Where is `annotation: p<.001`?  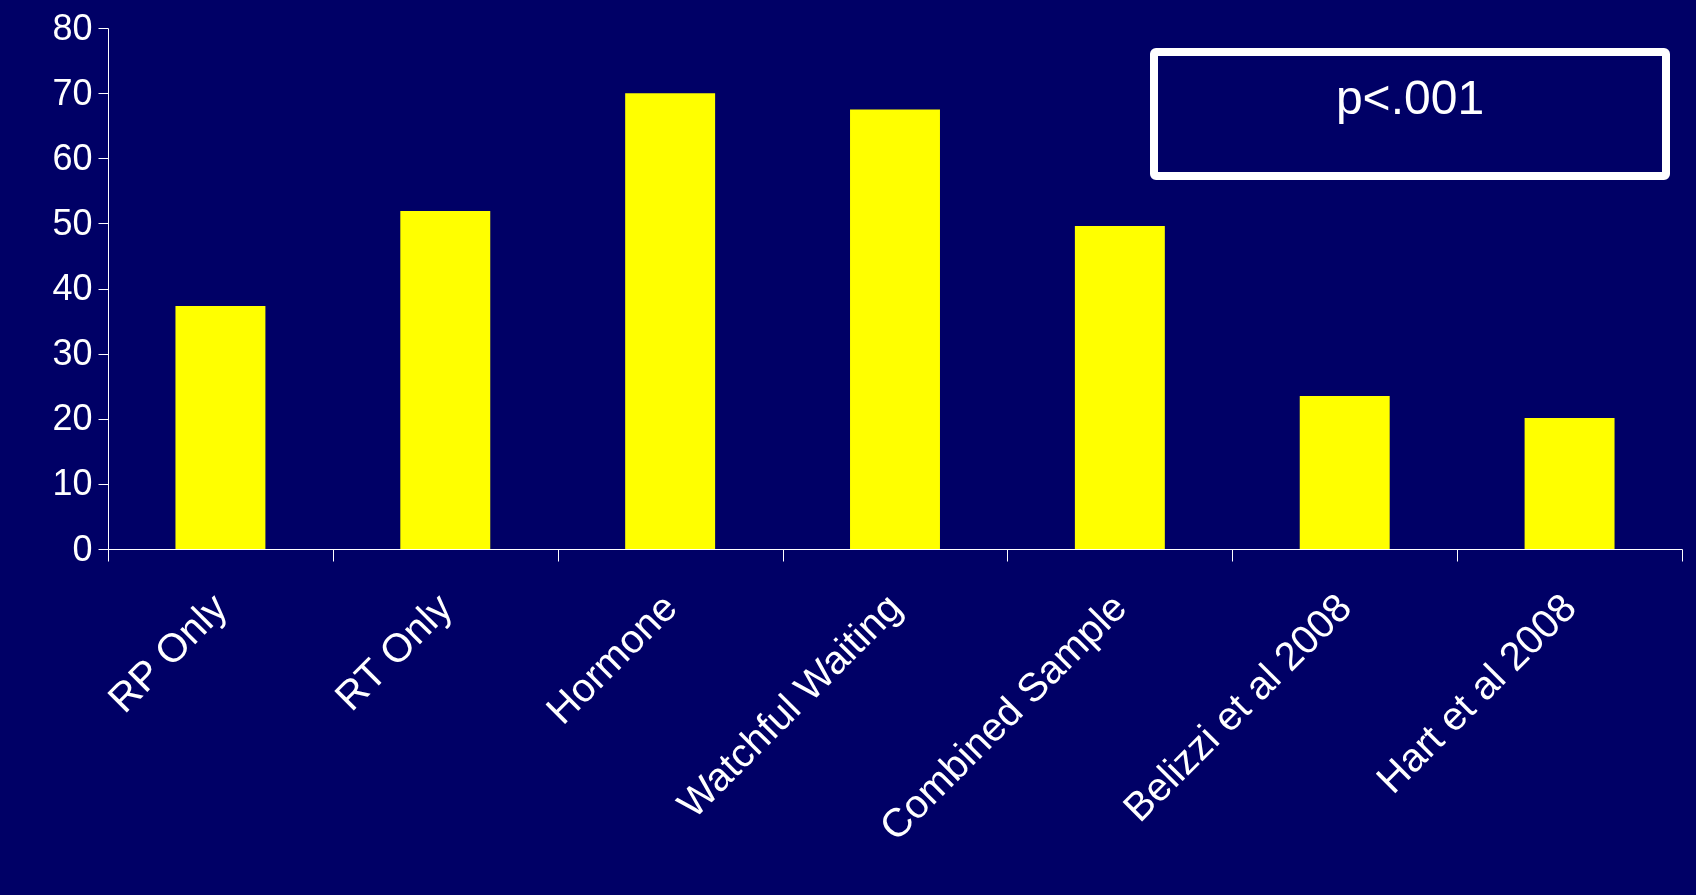
annotation: p<.001 is located at coordinates (1410, 114).